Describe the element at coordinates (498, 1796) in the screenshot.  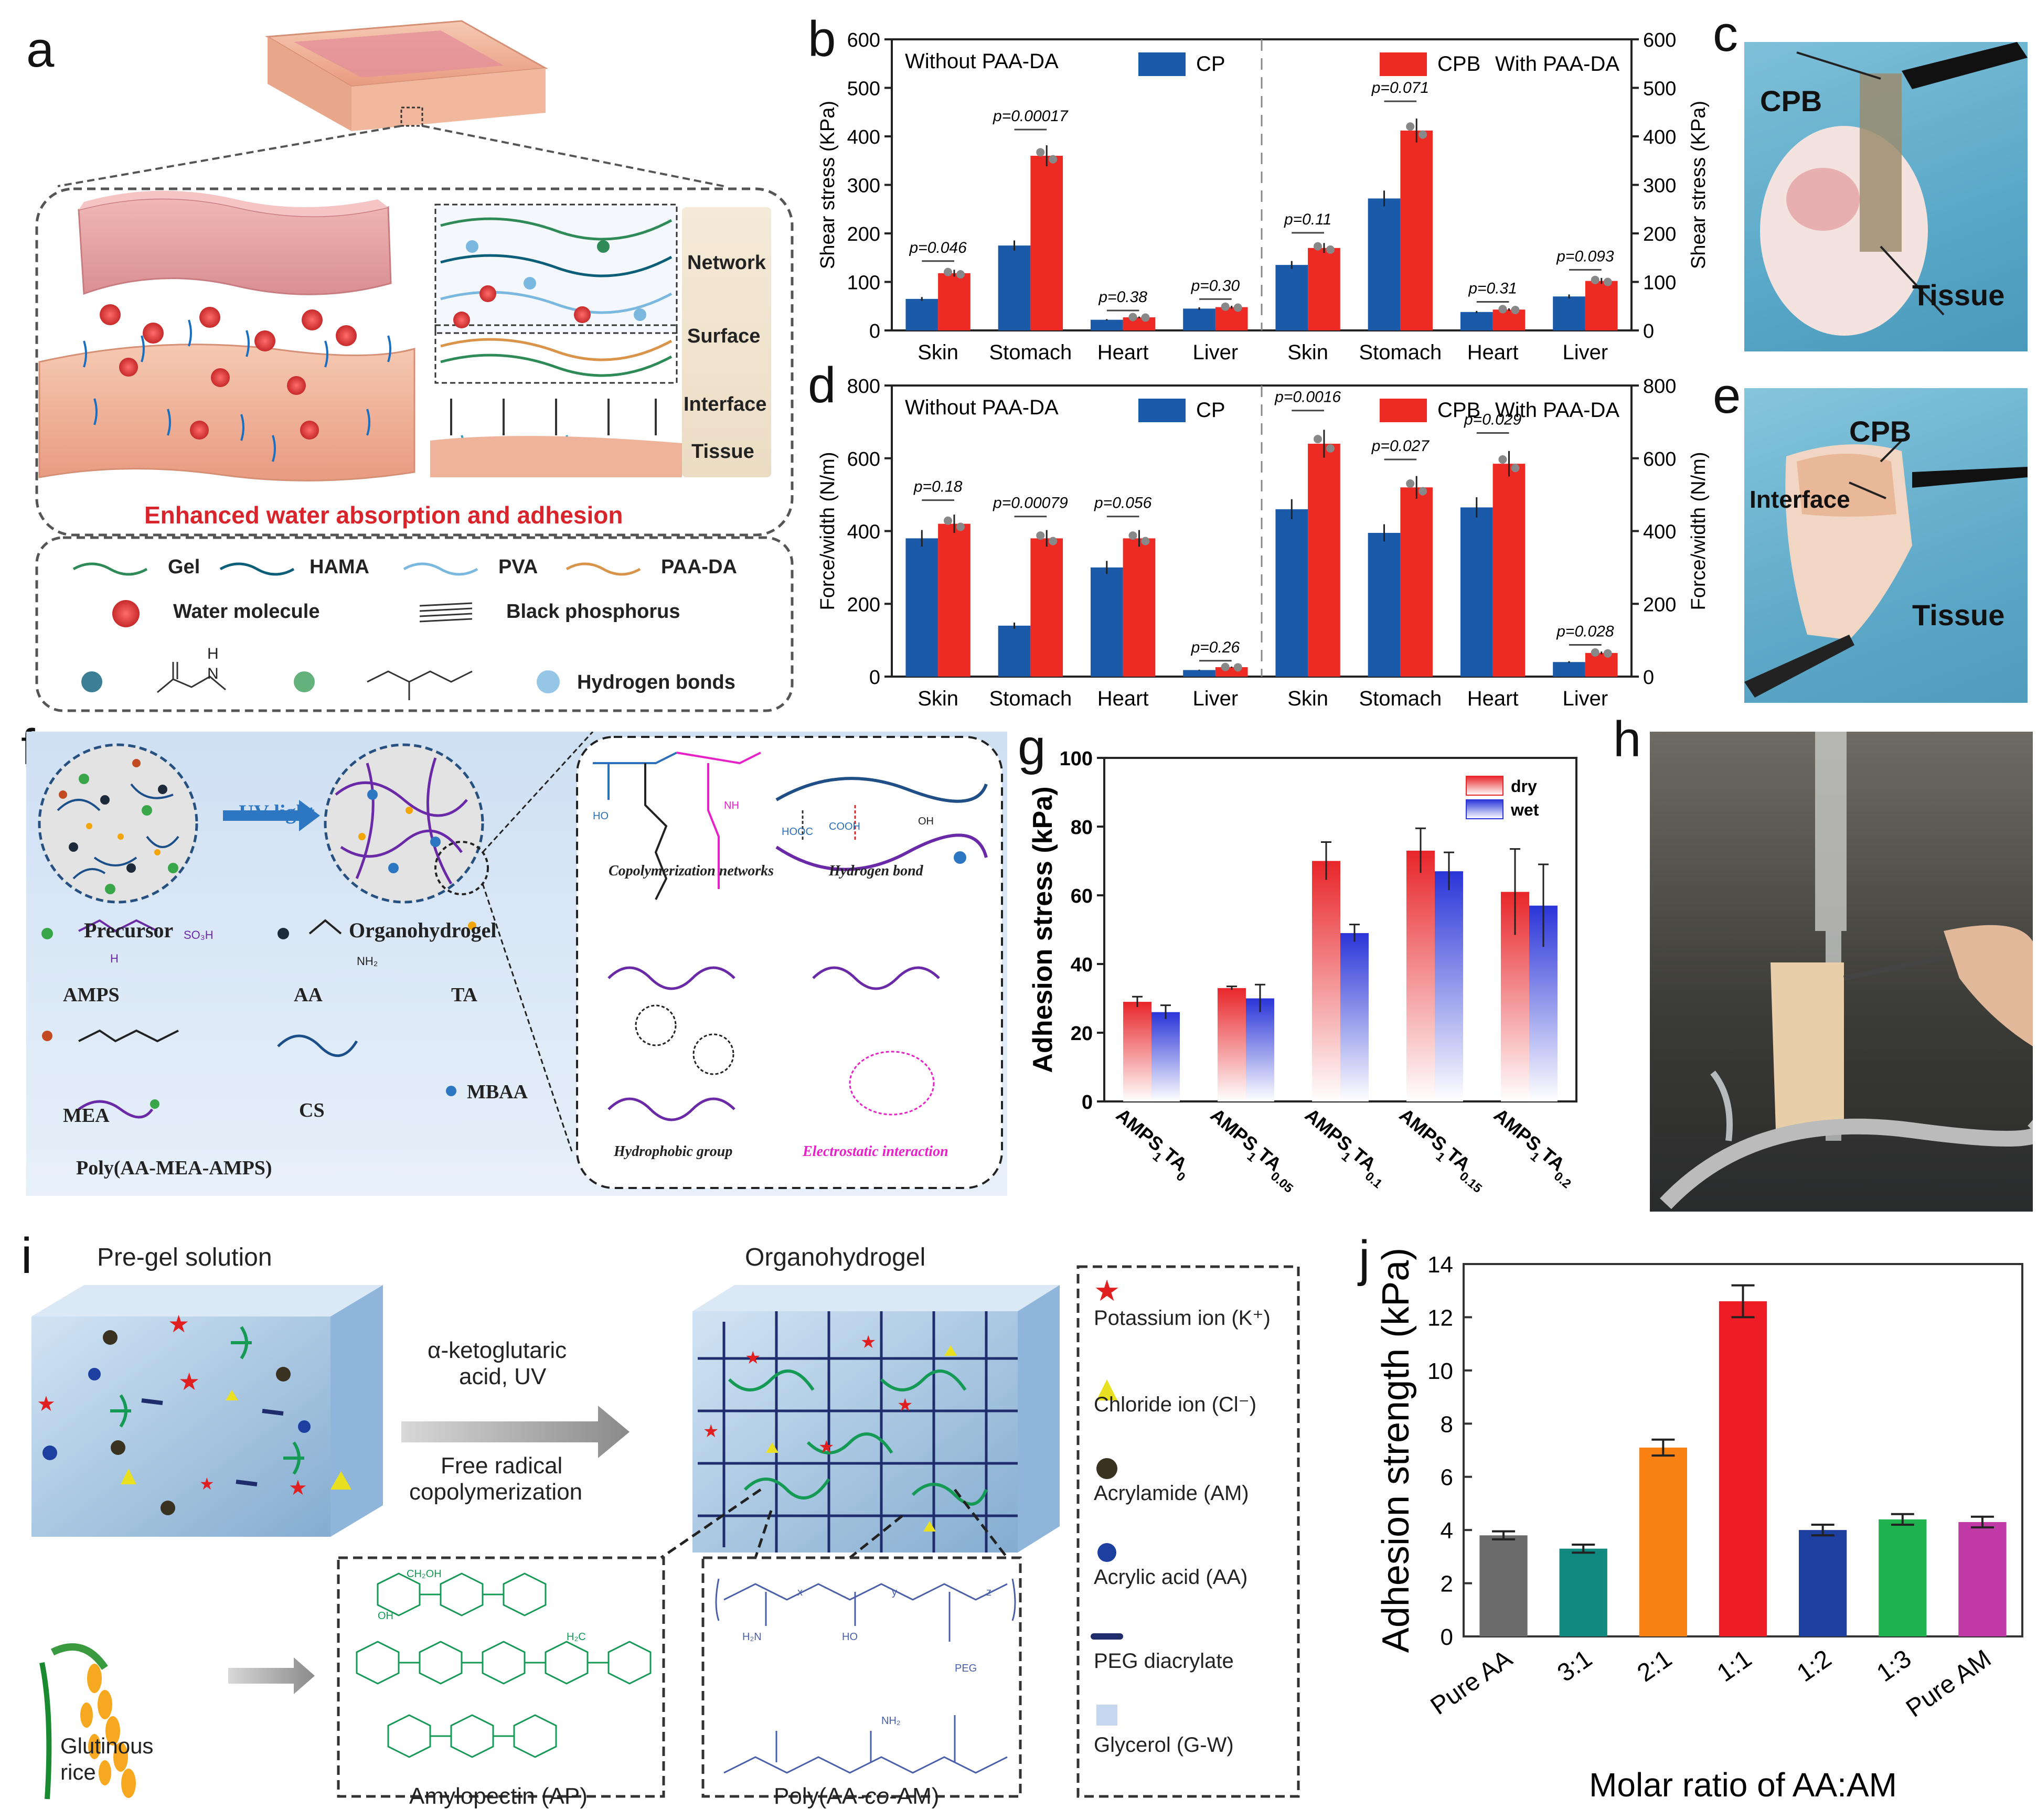
I see `amylopectin-label: Amylopectin (AP)` at that location.